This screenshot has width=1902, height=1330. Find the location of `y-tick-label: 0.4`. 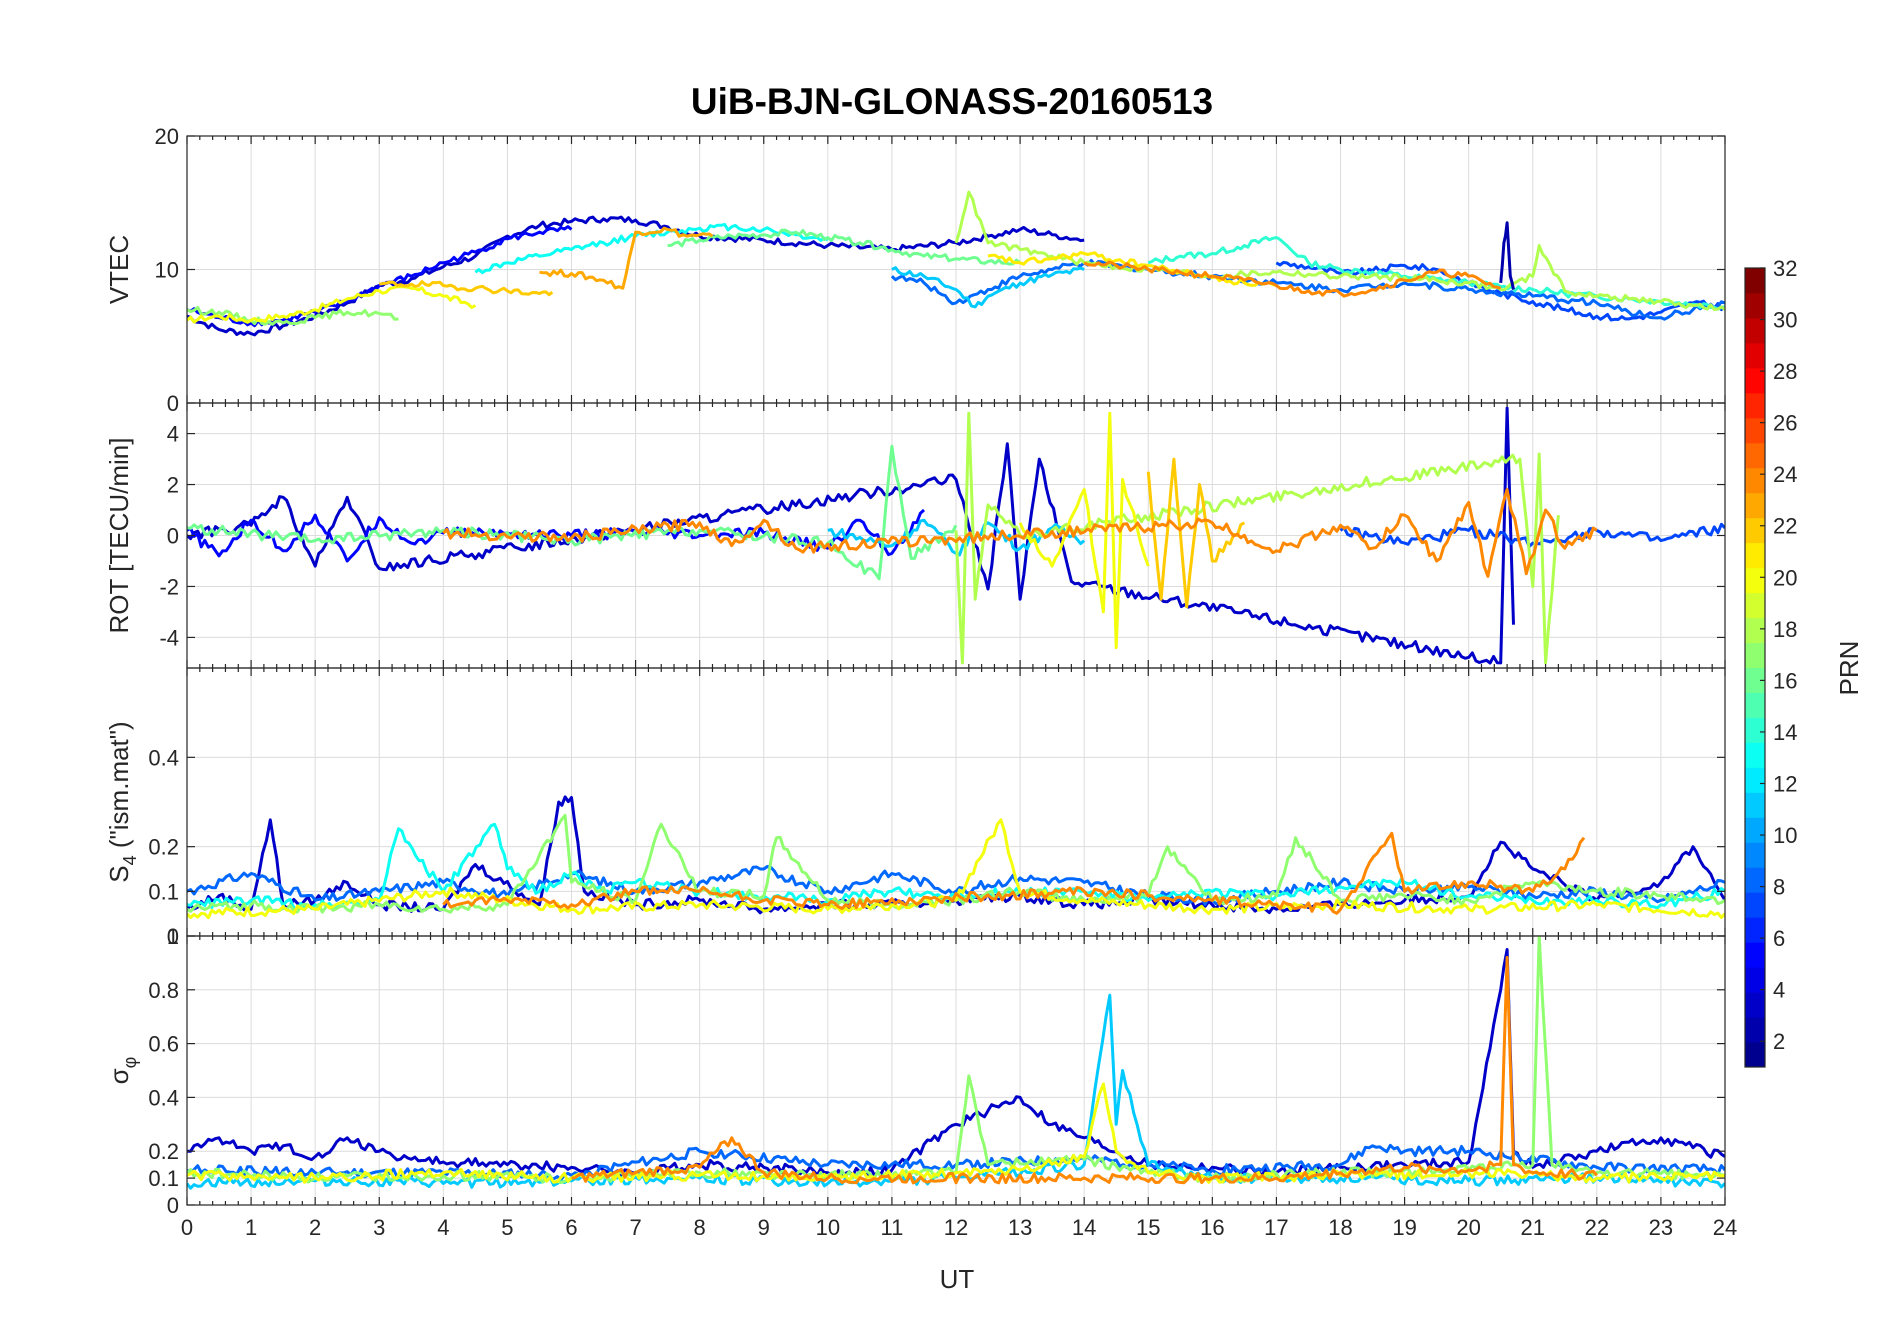

y-tick-label: 0.4 is located at coordinates (163, 1097).